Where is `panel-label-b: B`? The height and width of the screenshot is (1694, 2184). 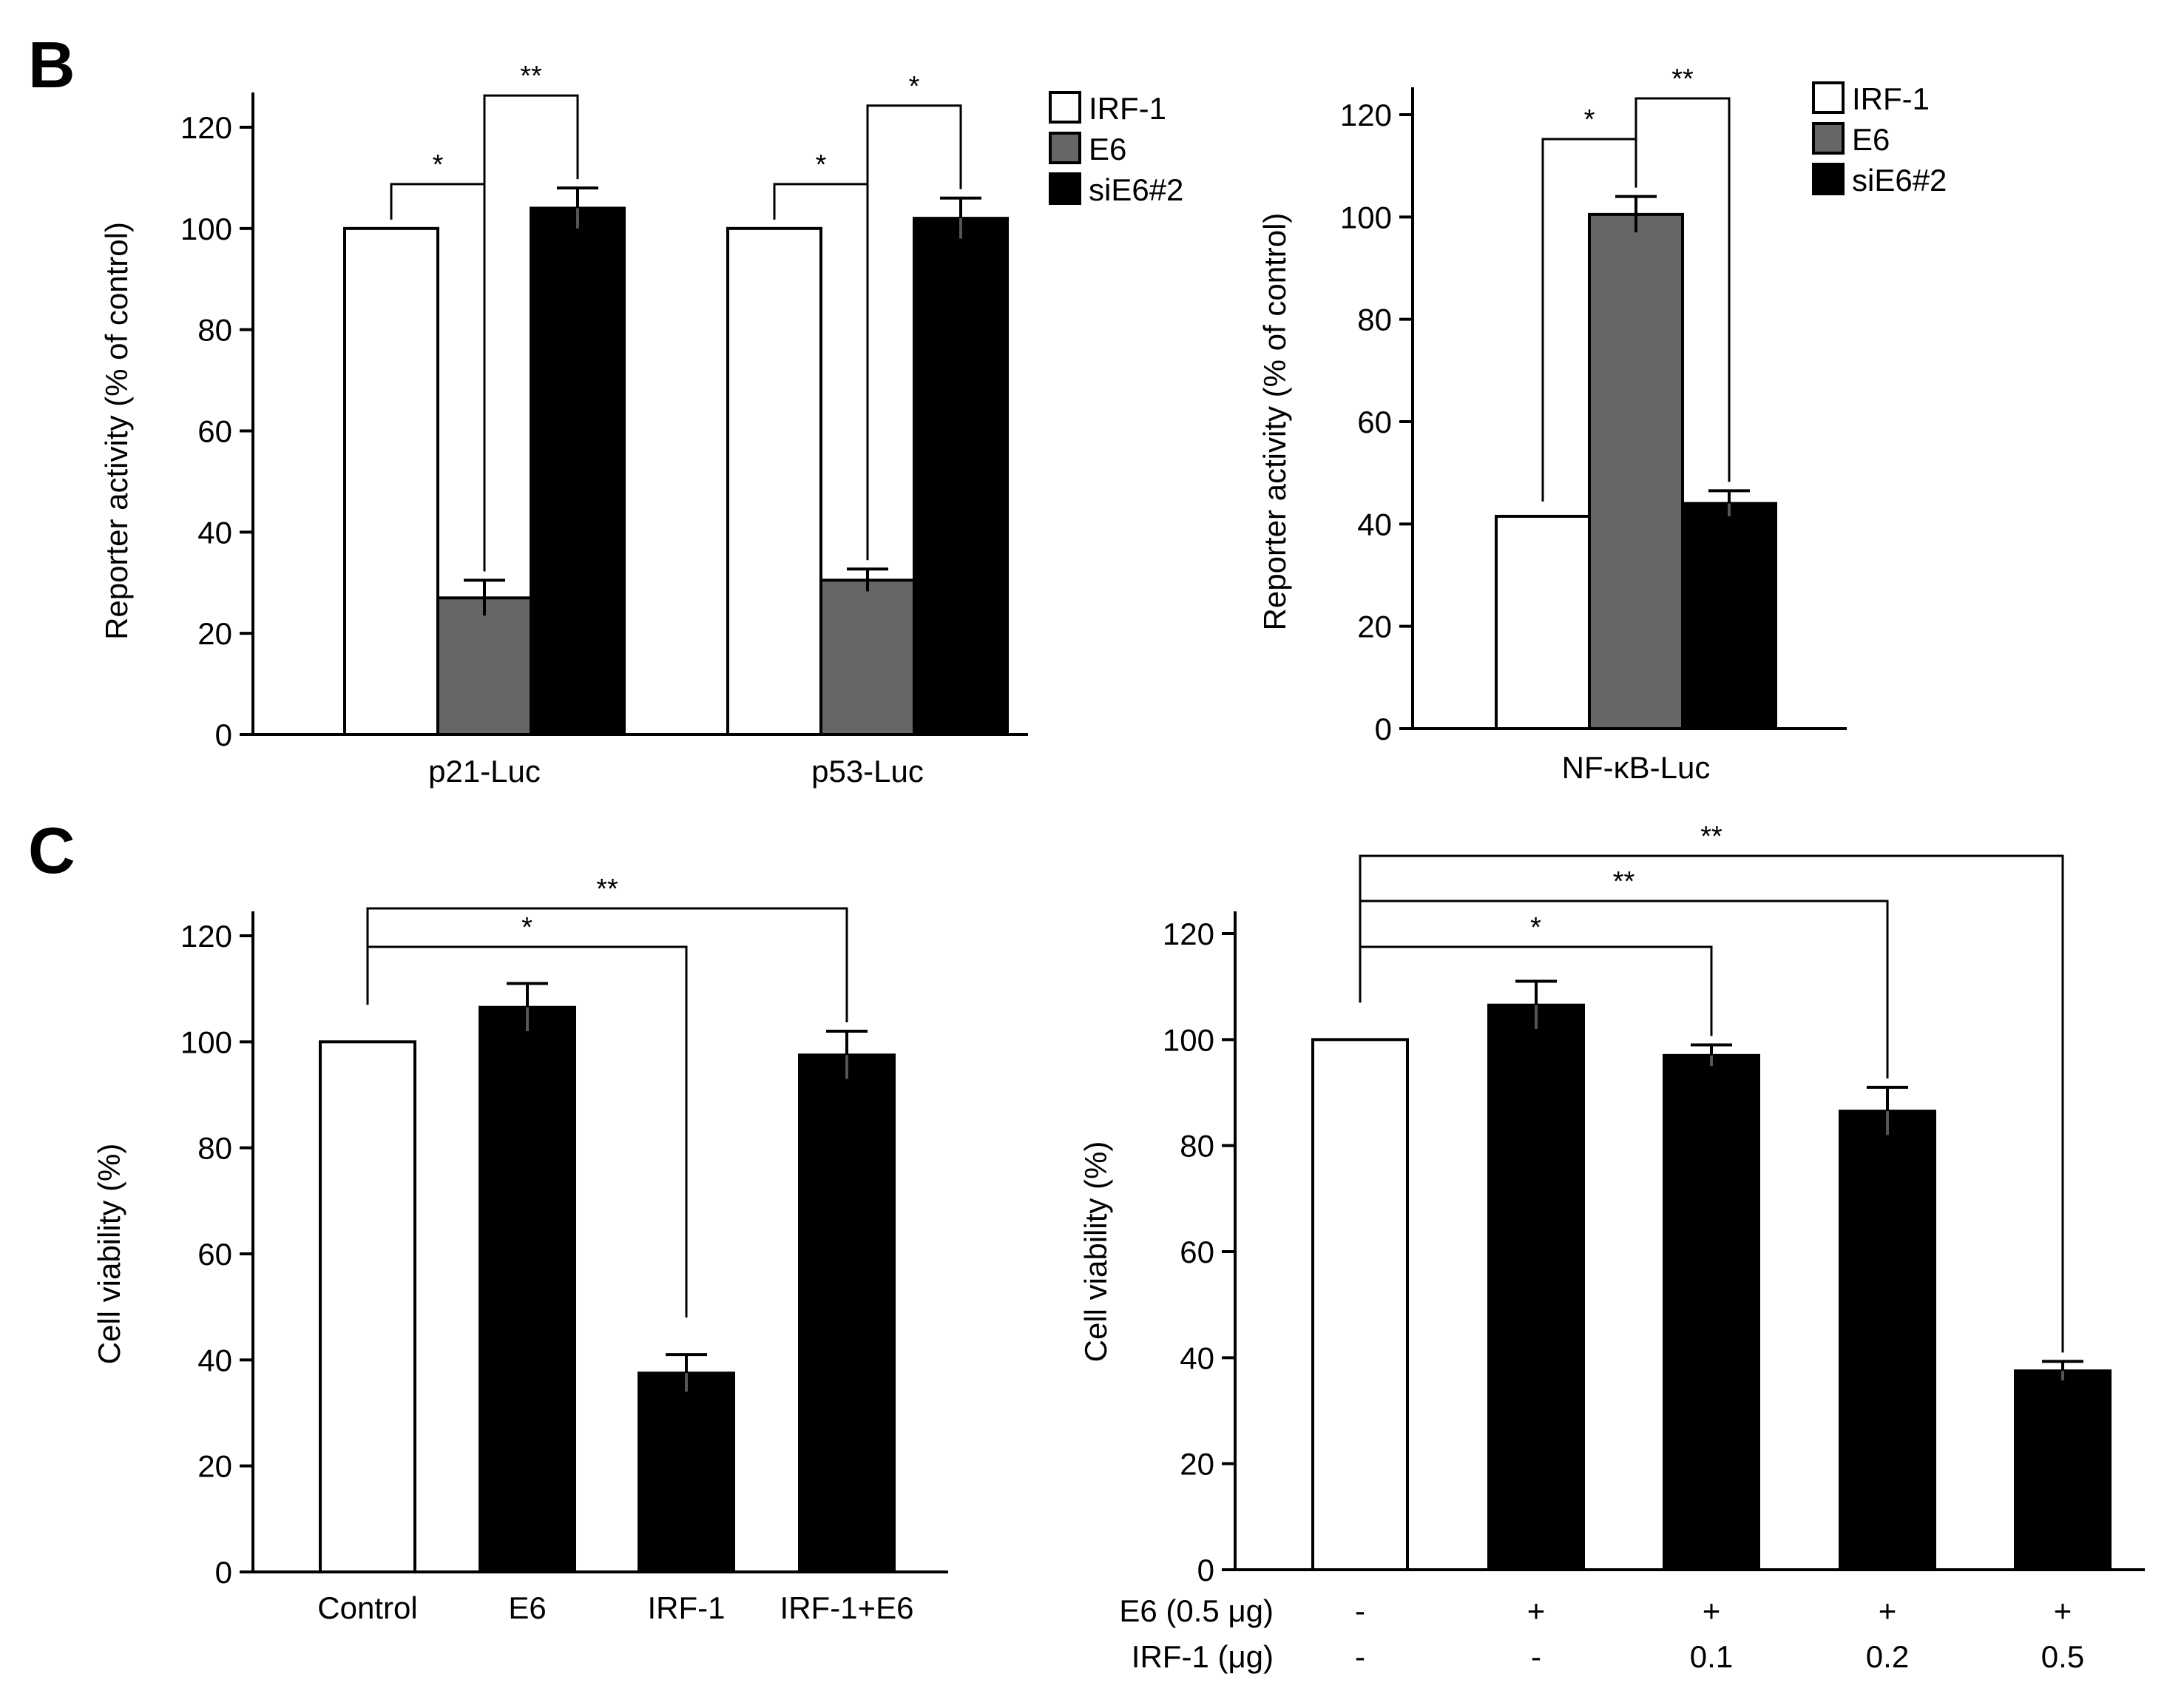 panel-label-b: B is located at coordinates (52, 64).